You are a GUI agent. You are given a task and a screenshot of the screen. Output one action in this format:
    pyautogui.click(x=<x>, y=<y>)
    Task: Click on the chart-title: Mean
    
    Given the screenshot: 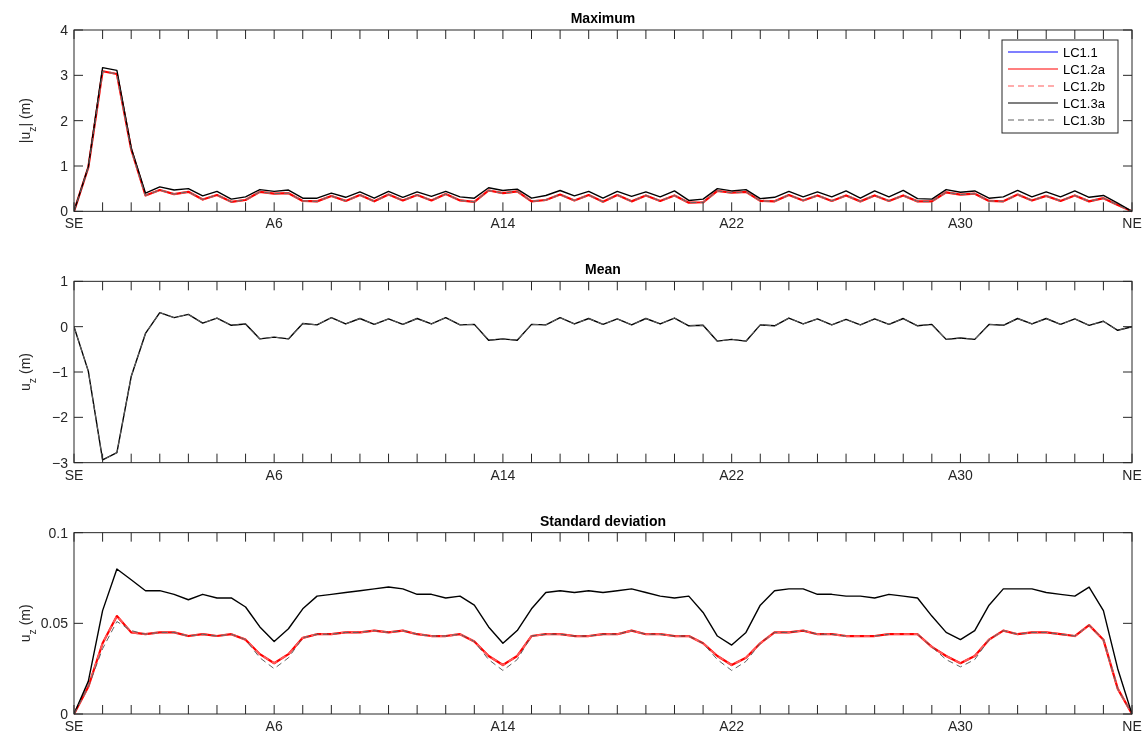 What is the action you would take?
    pyautogui.click(x=603, y=269)
    